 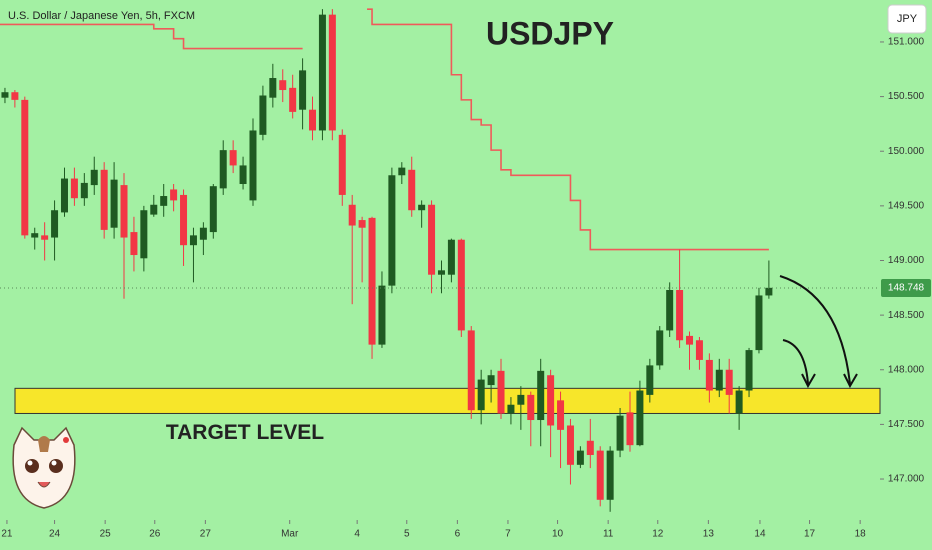 What do you see at coordinates (407, 534) in the screenshot?
I see `x-tick-label: 5` at bounding box center [407, 534].